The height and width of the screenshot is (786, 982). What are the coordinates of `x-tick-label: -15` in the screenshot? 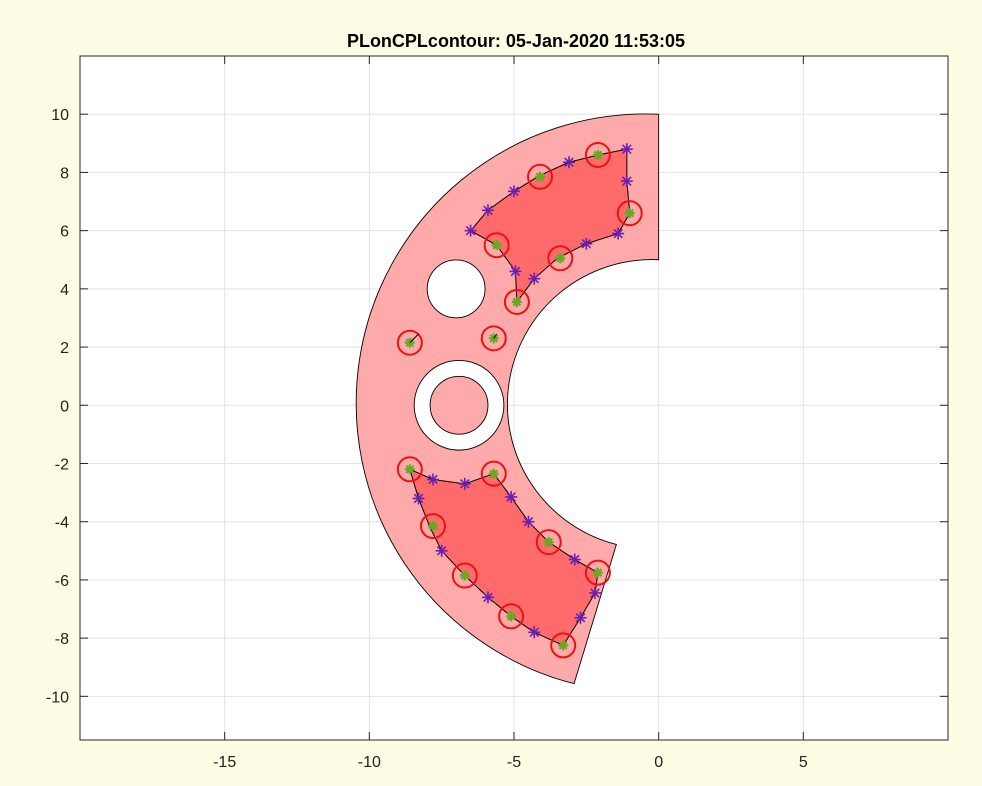 It's located at (224, 762).